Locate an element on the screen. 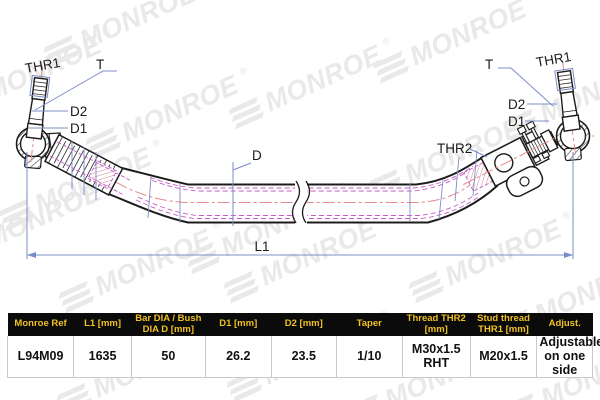 The width and height of the screenshot is (600, 400). label-thr2: THR2 is located at coordinates (454, 148).